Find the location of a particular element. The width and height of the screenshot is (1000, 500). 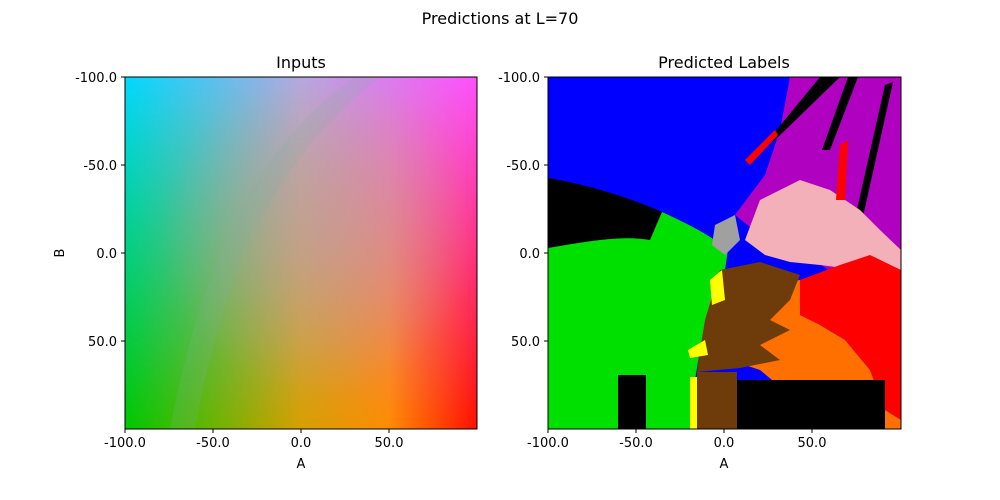

inputs-x-tick: -50.0 is located at coordinates (213, 443).